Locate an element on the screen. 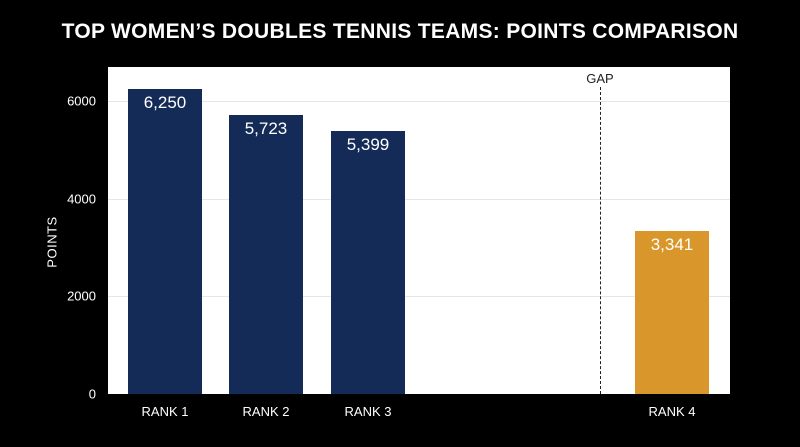 The width and height of the screenshot is (800, 447). bar-value-label: 5,399 is located at coordinates (368, 144).